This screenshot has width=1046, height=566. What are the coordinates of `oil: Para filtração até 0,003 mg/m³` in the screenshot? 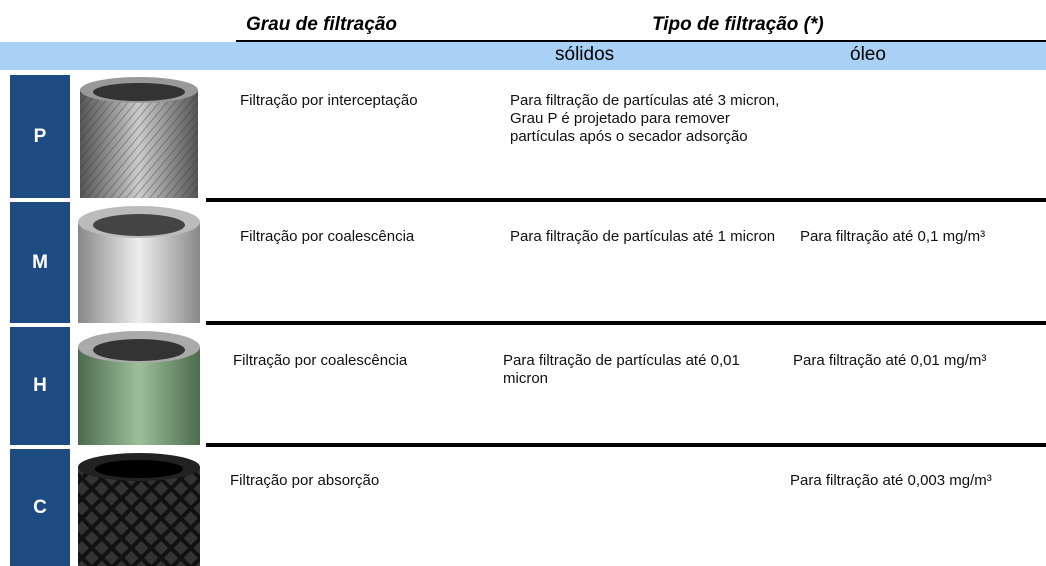 It's located at (891, 480).